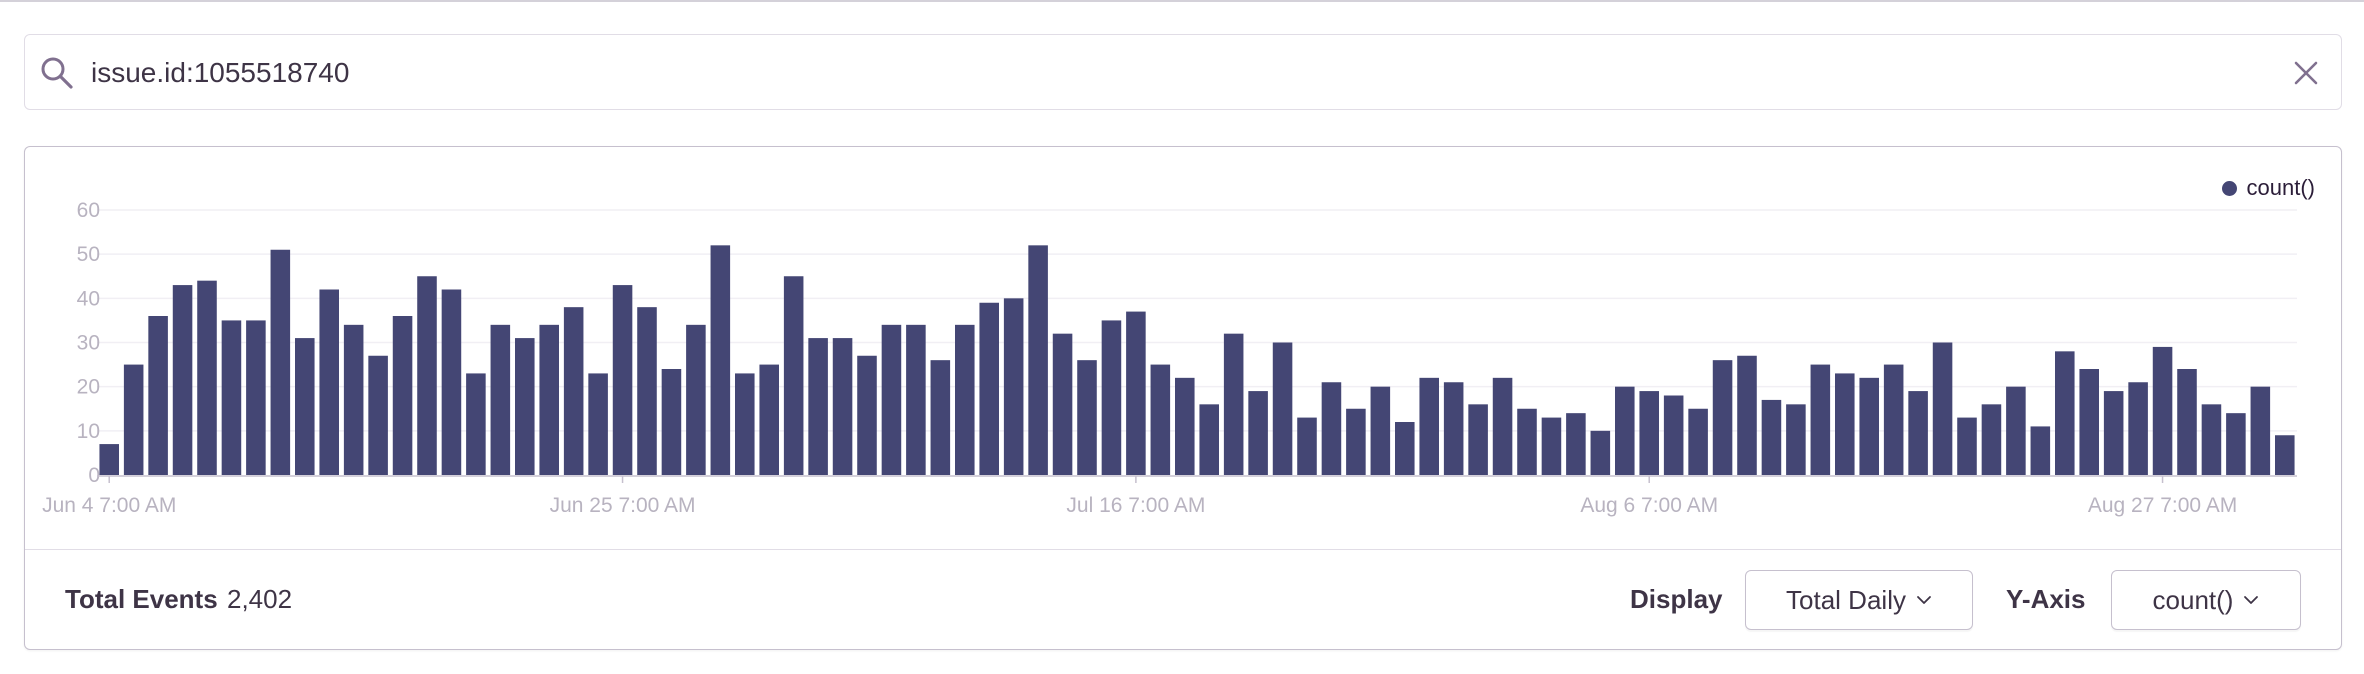  What do you see at coordinates (260, 599) in the screenshot?
I see `total-events-value: 2,402` at bounding box center [260, 599].